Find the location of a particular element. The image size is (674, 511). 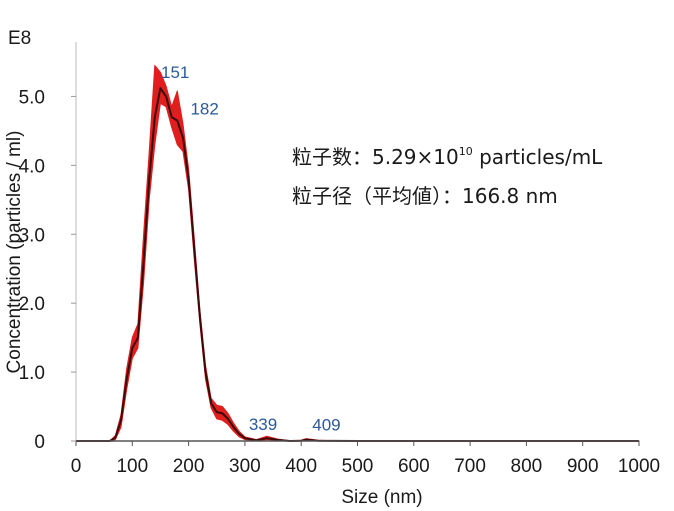

x-tick-label: 1000 is located at coordinates (639, 466).